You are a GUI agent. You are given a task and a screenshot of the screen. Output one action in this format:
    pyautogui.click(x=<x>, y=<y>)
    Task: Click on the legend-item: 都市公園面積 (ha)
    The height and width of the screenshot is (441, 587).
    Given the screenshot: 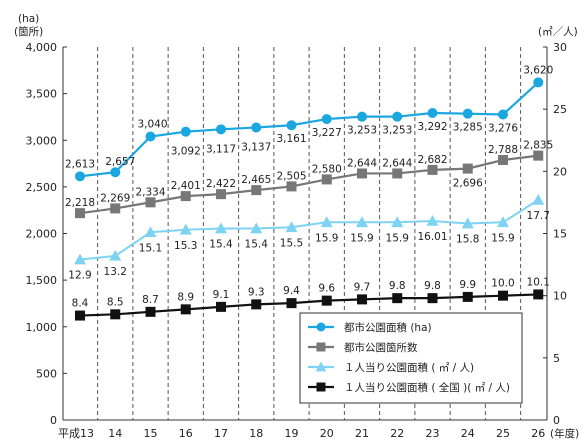 What is the action you would take?
    pyautogui.click(x=370, y=327)
    